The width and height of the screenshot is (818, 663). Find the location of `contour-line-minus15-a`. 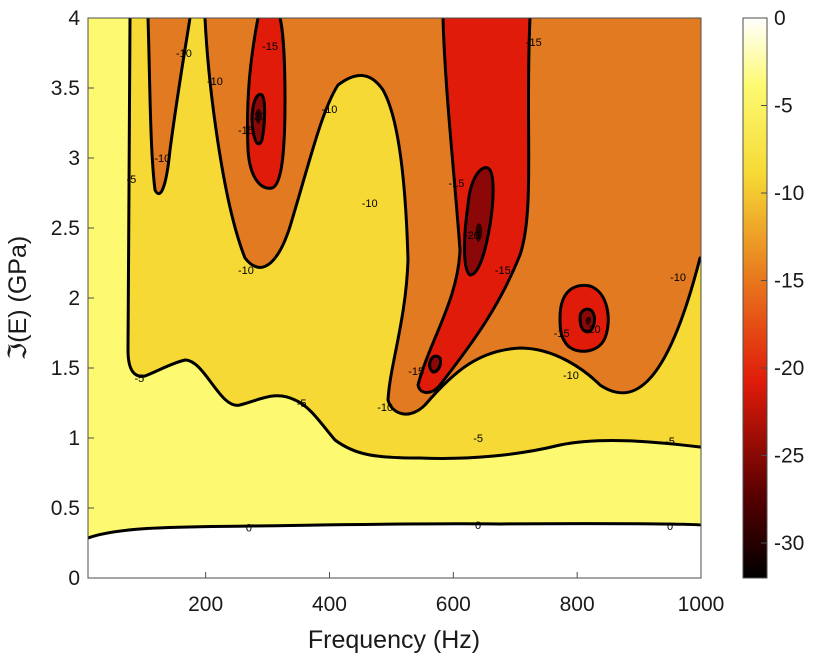

contour-line-minus15-a is located at coordinates (266, 104).